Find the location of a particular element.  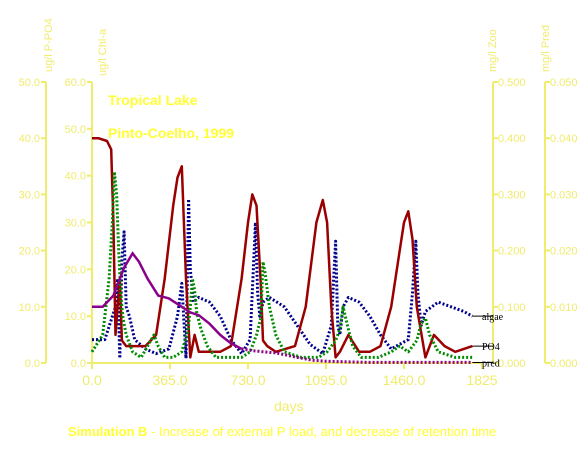

tick-label-zoo: 0.400 is located at coordinates (512, 139).